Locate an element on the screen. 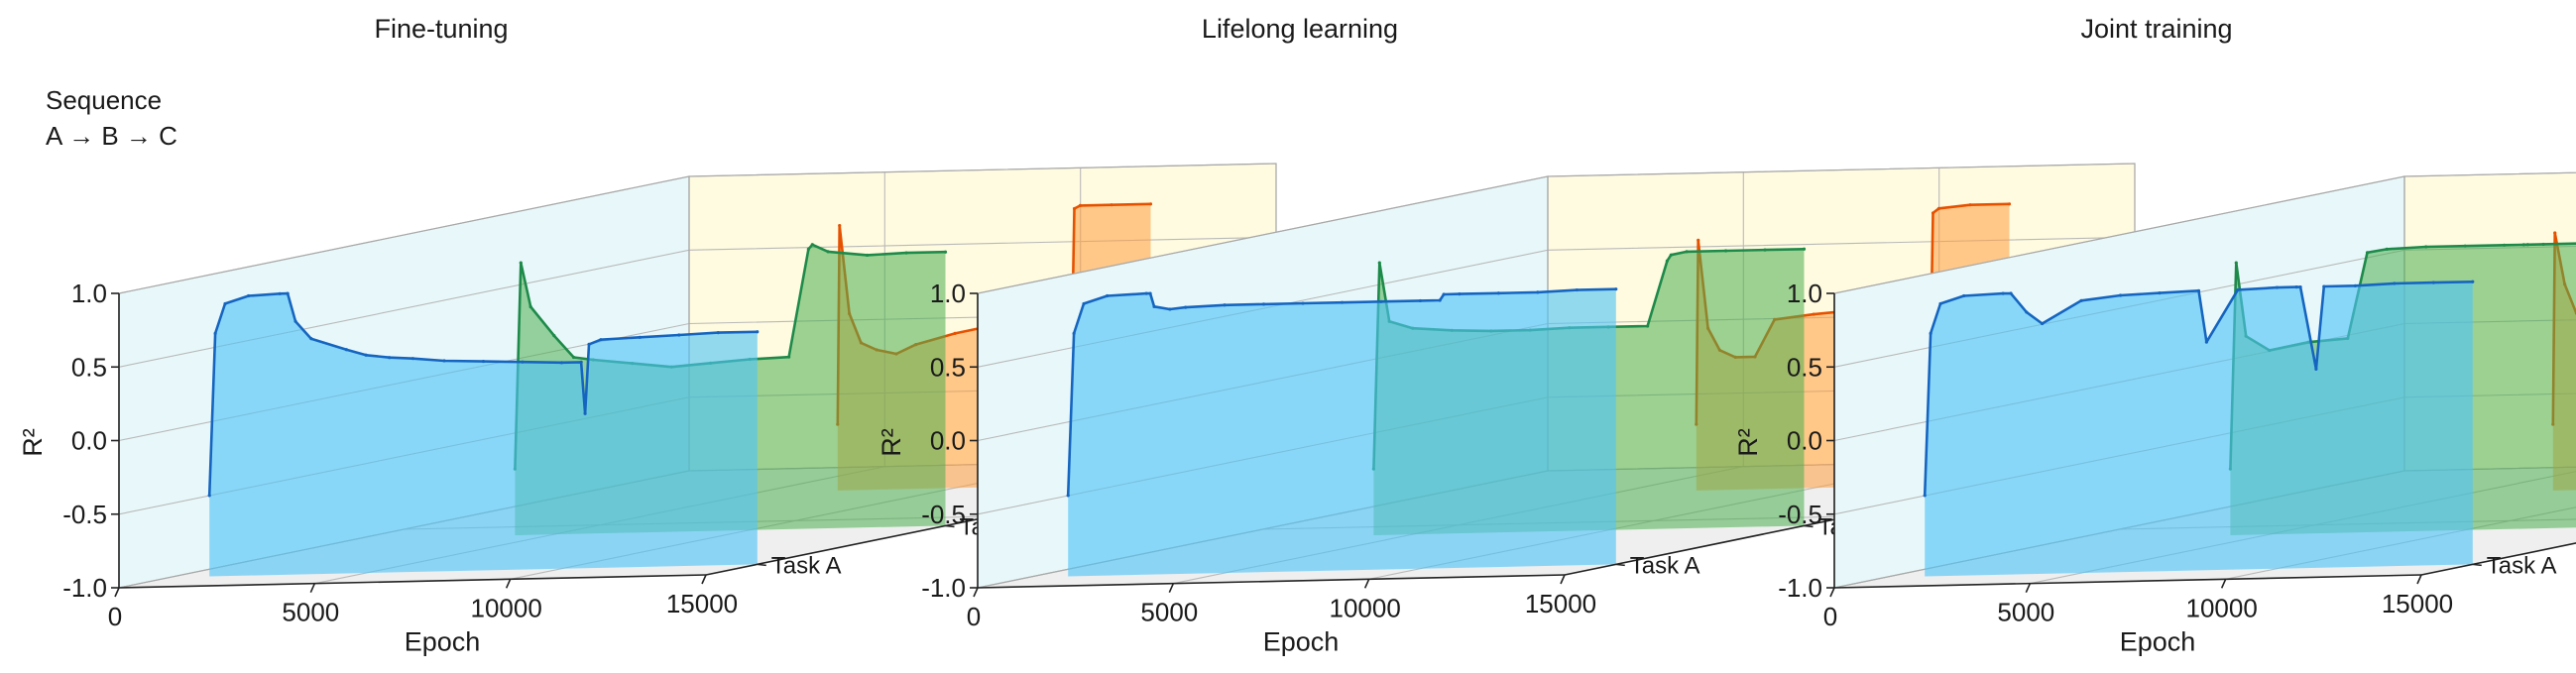  y-tick-label: 0.5 is located at coordinates (948, 367).